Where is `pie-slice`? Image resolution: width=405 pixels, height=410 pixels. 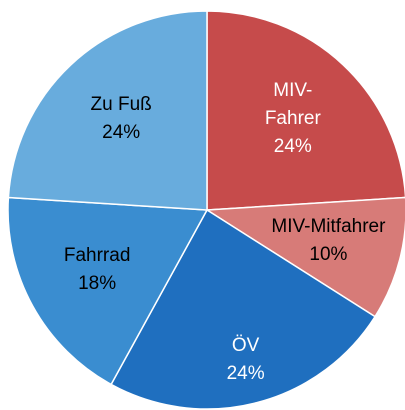
pie-slice is located at coordinates (304, 257).